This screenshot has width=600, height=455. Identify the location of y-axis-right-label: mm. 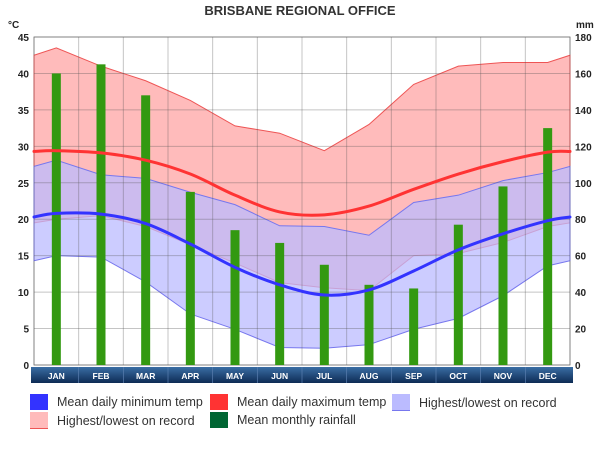
(585, 25).